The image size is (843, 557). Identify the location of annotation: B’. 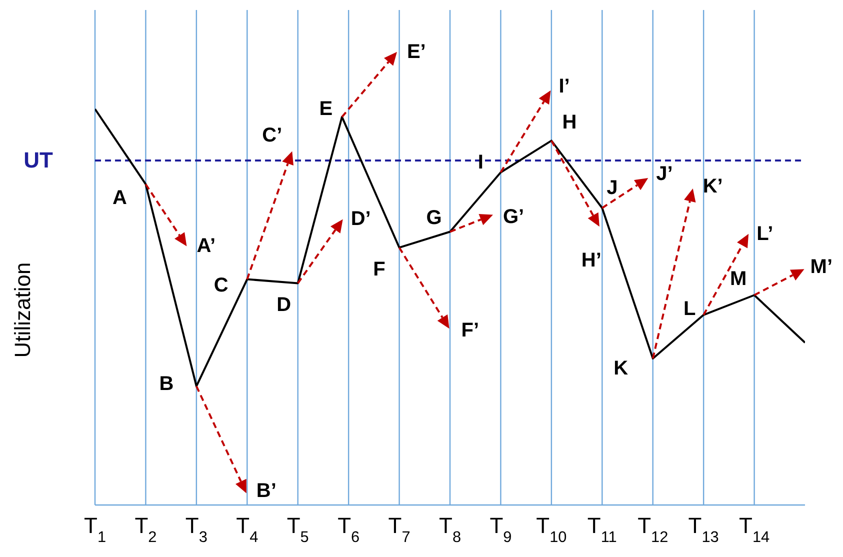
(266, 491).